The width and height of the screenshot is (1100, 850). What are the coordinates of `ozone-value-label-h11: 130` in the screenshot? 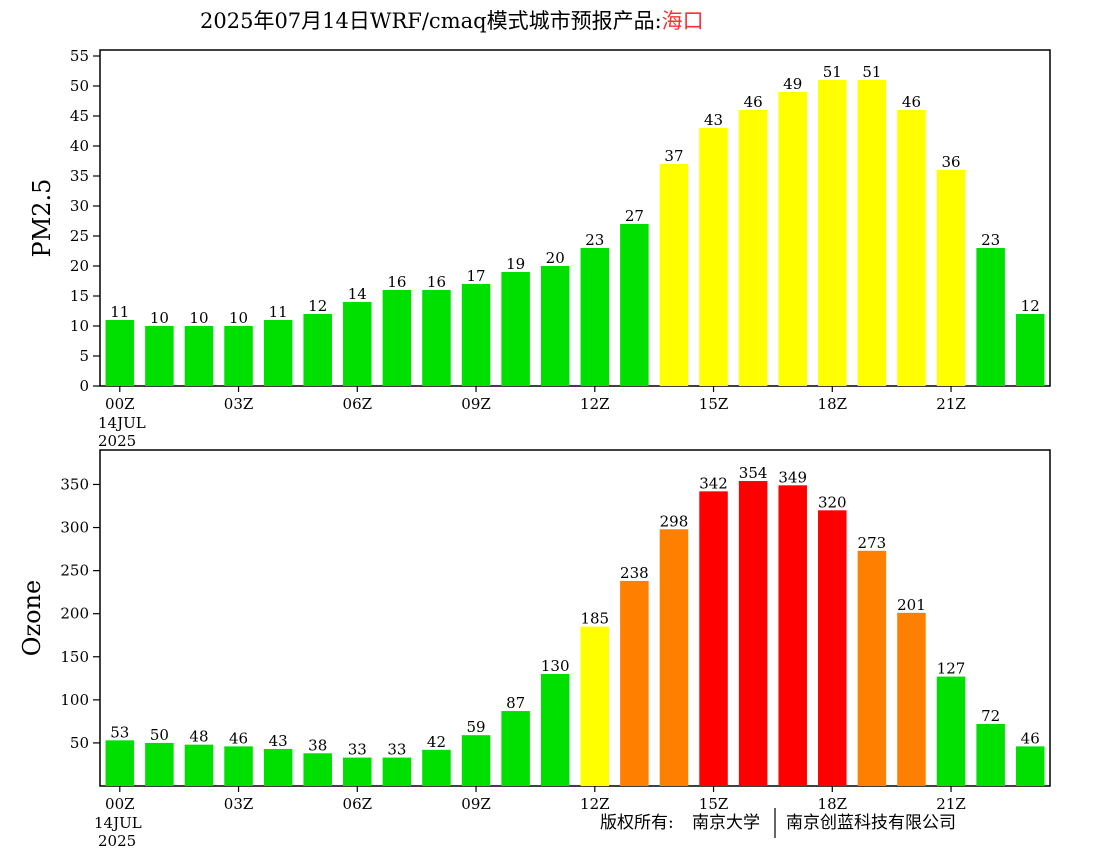 It's located at (555, 666).